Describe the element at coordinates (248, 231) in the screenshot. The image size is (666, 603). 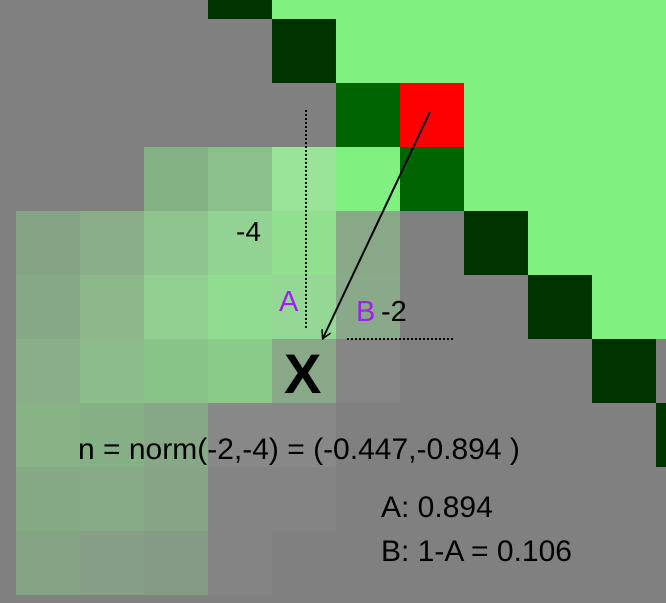
I see `label-neg4: -4` at that location.